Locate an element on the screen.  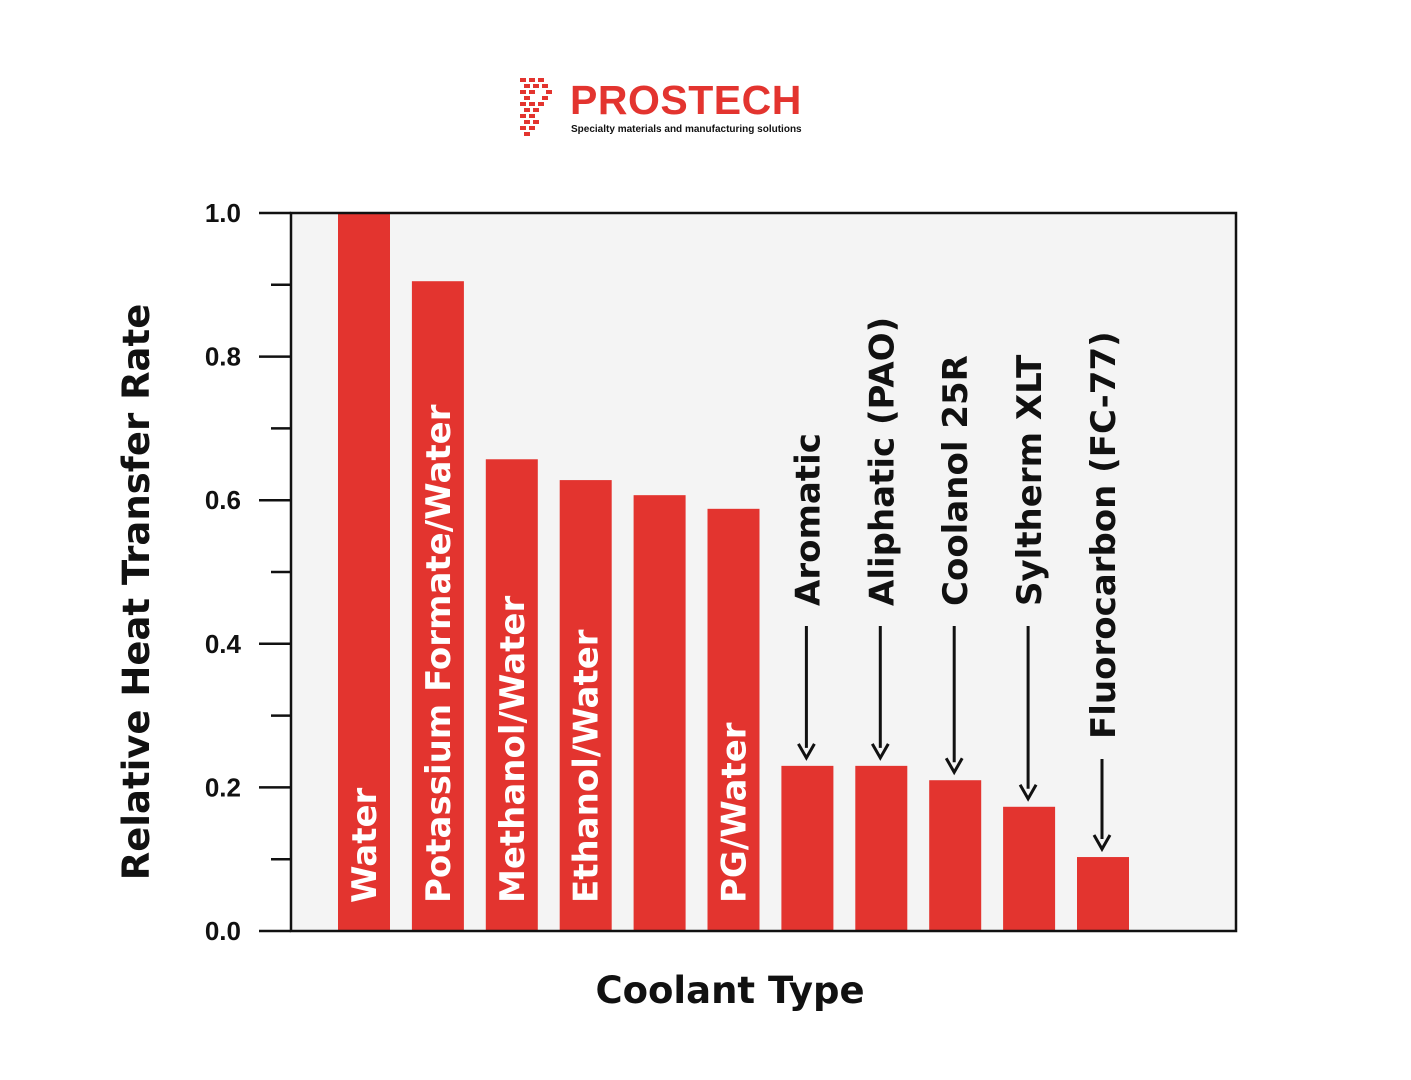
bar-label: Syltherm XLT is located at coordinates (1030, 480).